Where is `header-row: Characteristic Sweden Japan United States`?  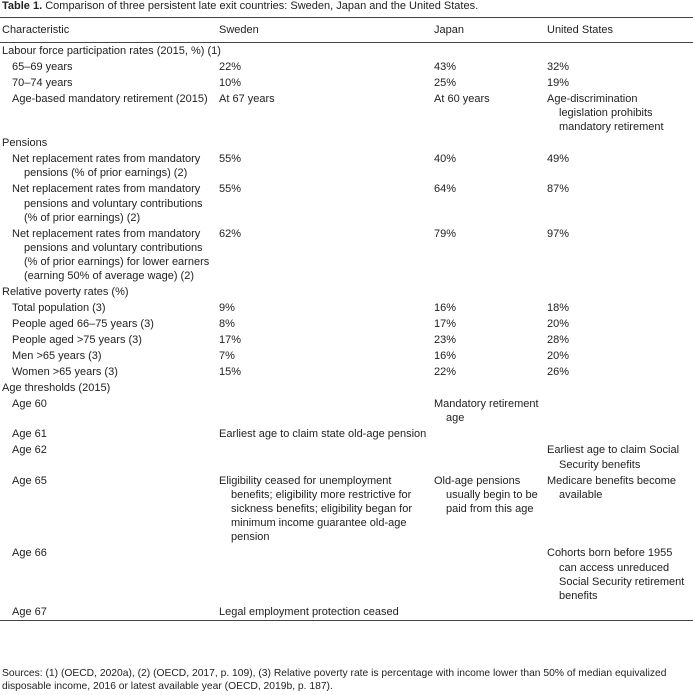
header-row: Characteristic Sweden Japan United States is located at coordinates (346, 30).